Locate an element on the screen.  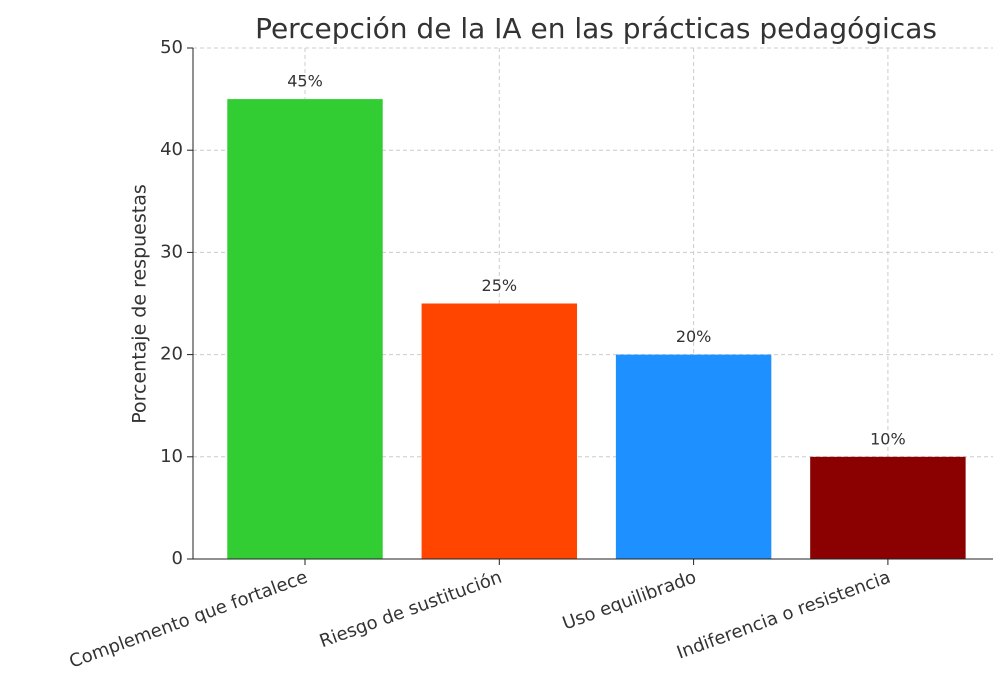
value-label: 45% is located at coordinates (305, 81).